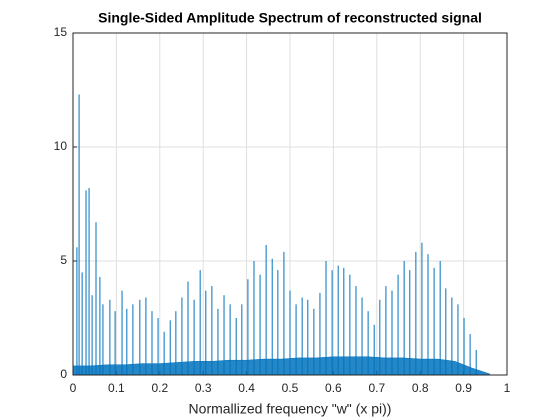  Describe the element at coordinates (73, 388) in the screenshot. I see `x-tick-label: 0` at that location.